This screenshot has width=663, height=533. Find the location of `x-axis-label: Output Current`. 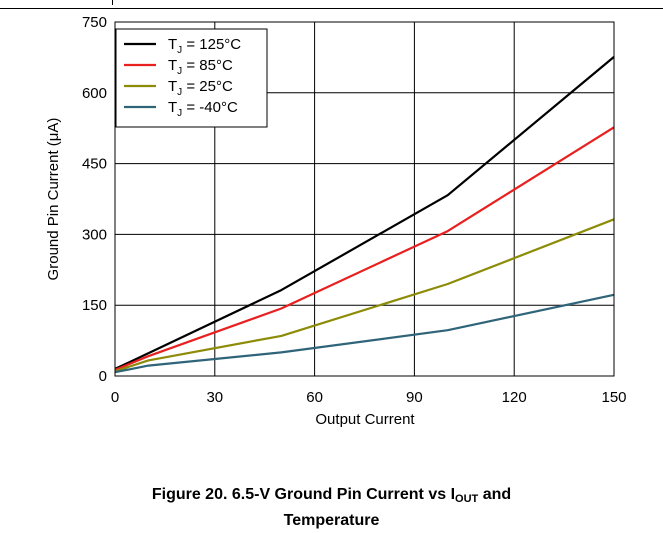

x-axis-label: Output Current is located at coordinates (365, 419).